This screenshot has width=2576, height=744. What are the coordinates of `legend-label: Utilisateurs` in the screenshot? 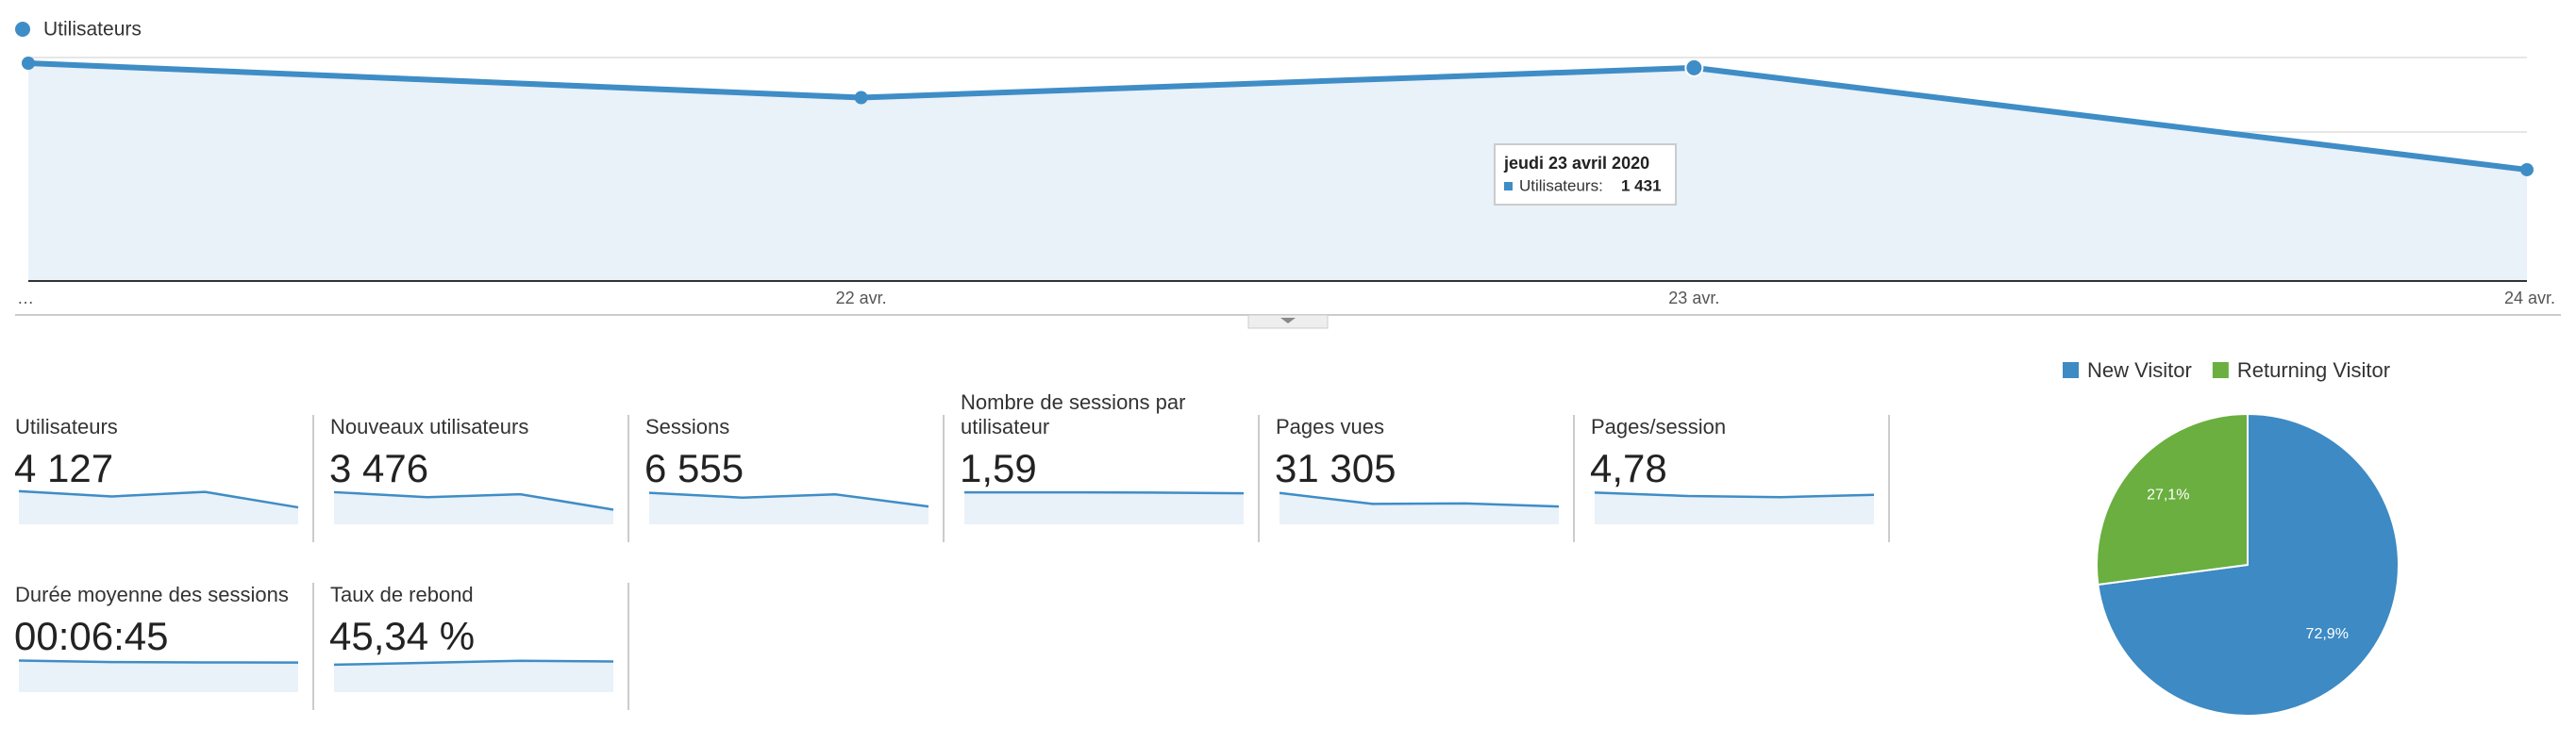 It's located at (92, 30).